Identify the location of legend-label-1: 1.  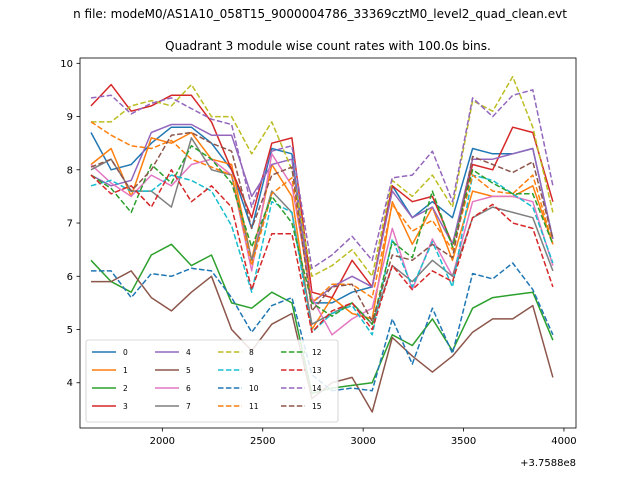
(125, 370).